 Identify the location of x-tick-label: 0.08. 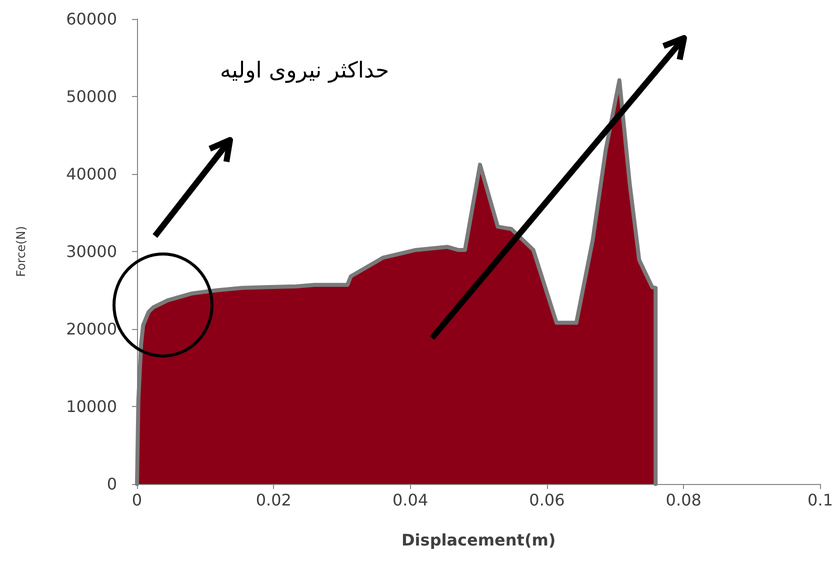
(684, 500).